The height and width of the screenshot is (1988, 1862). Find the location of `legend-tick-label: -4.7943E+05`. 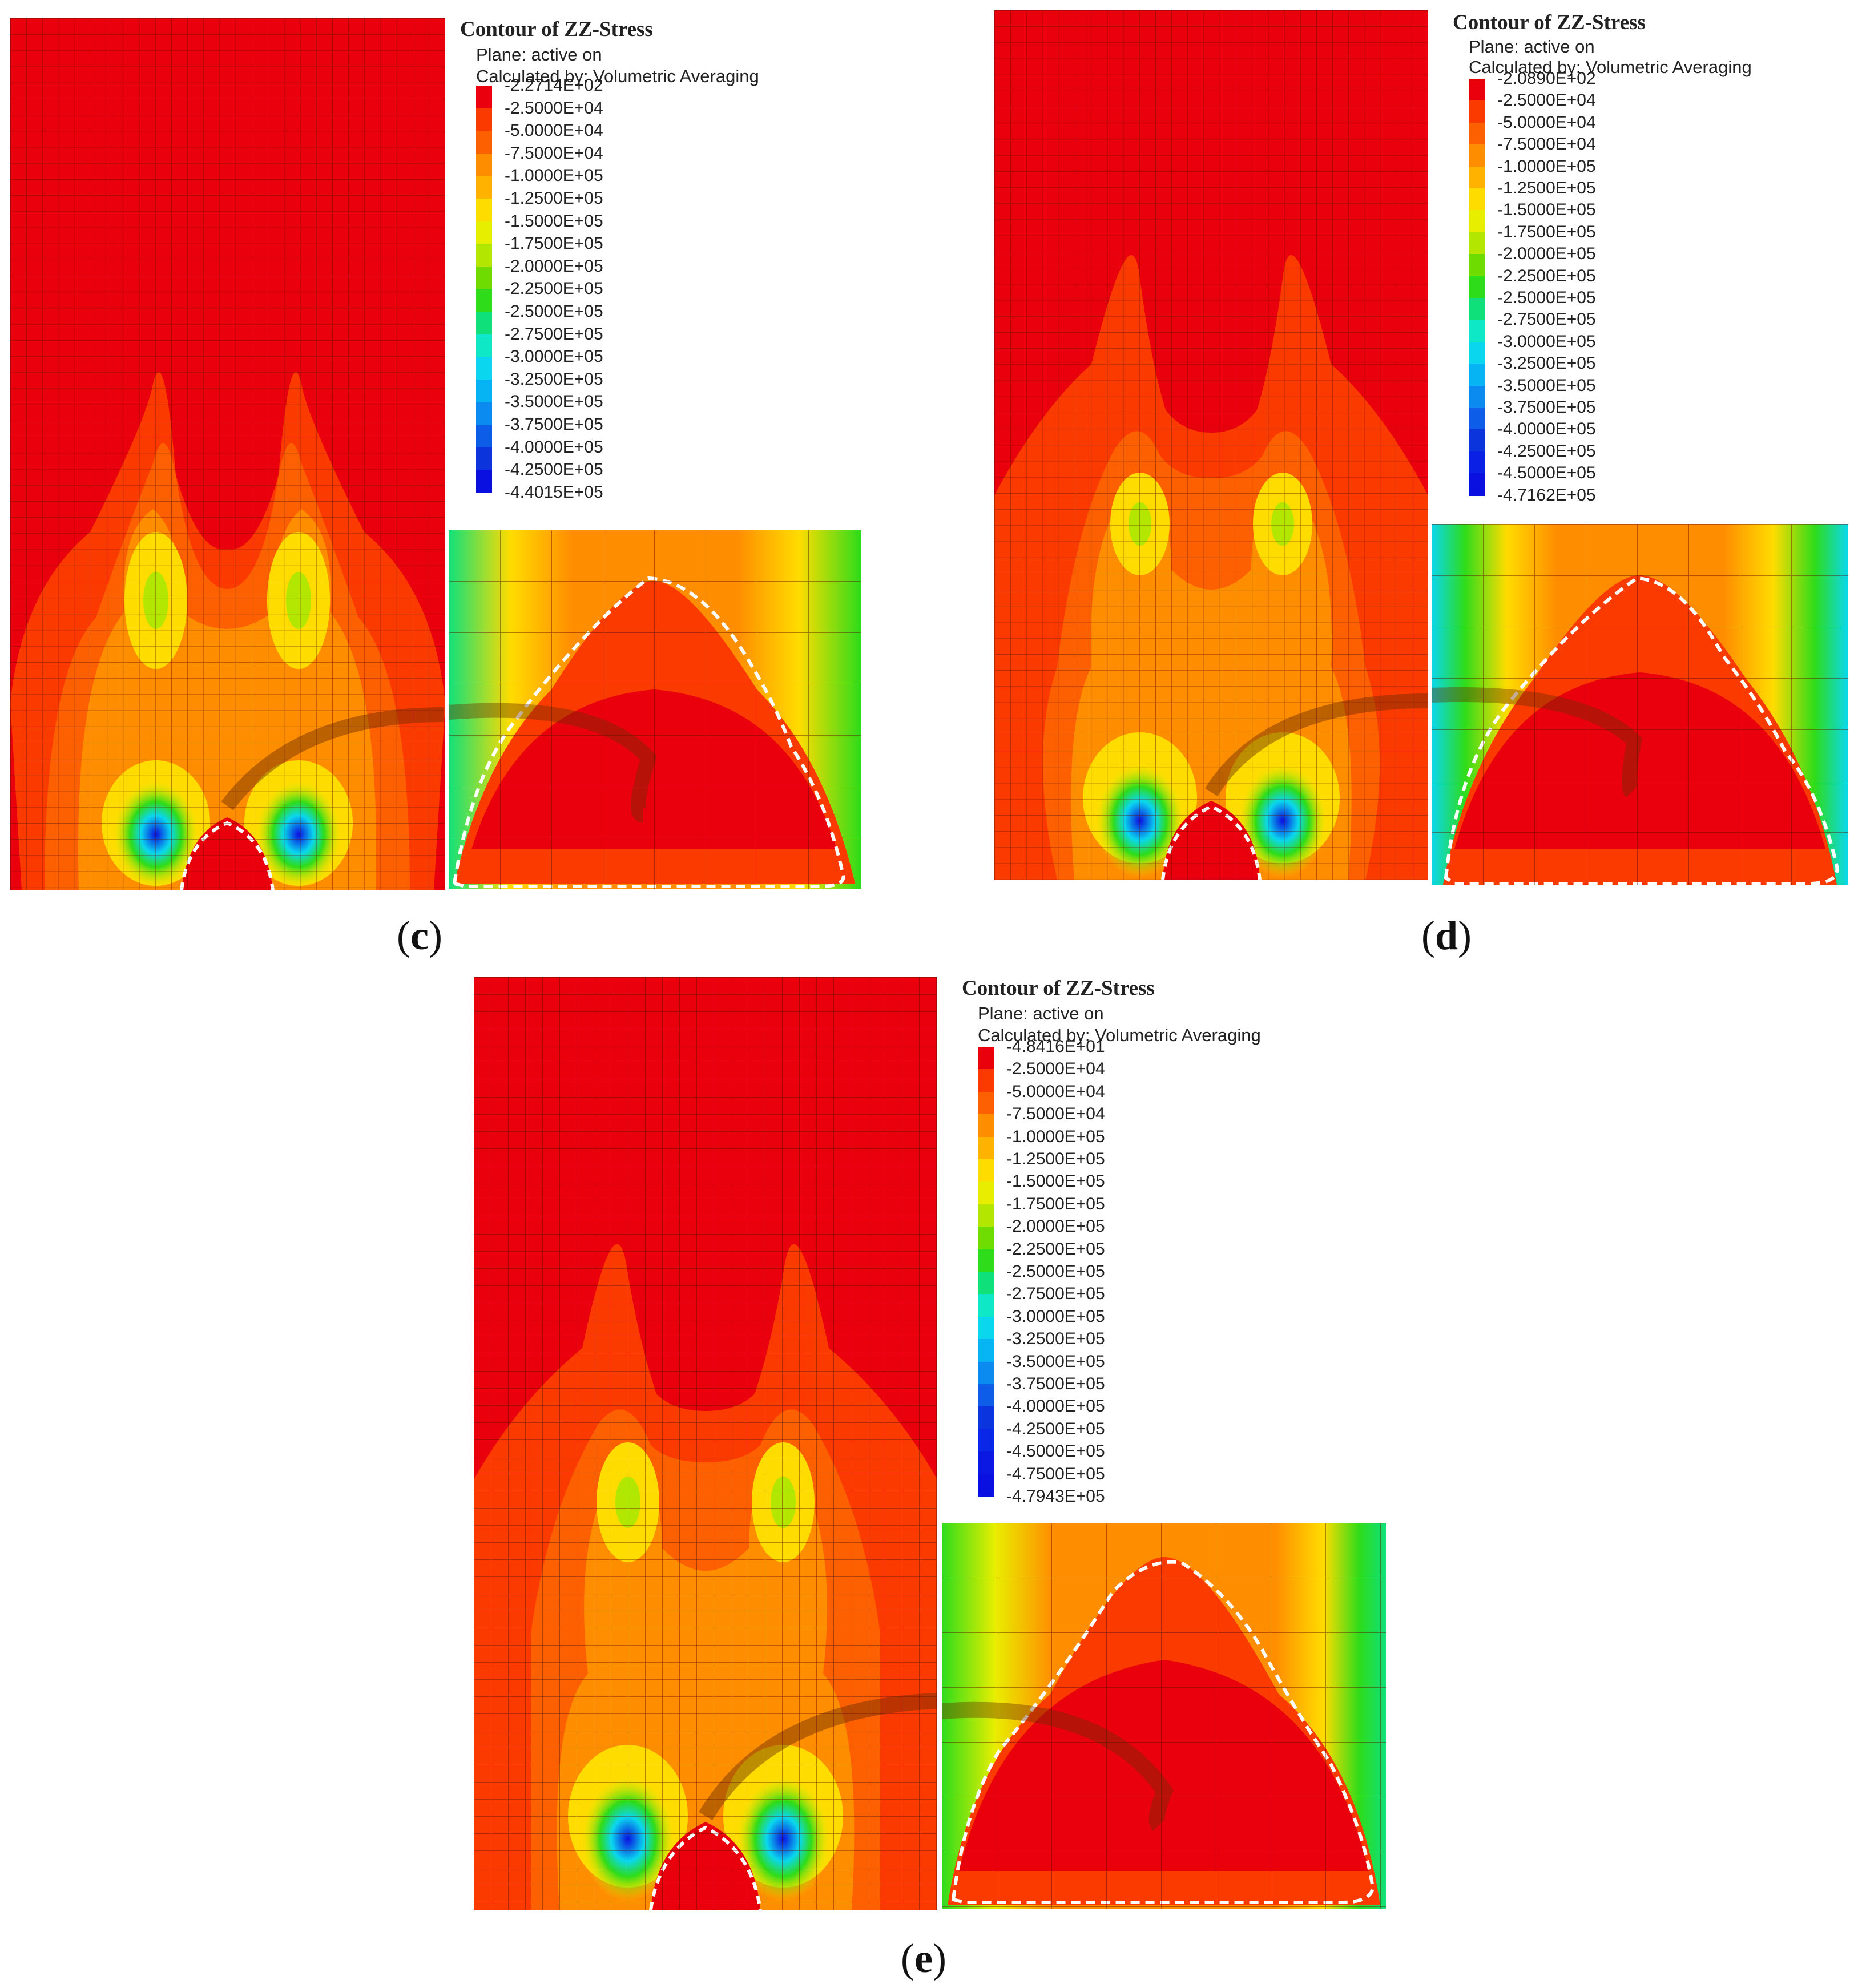

legend-tick-label: -4.7943E+05 is located at coordinates (1055, 1496).